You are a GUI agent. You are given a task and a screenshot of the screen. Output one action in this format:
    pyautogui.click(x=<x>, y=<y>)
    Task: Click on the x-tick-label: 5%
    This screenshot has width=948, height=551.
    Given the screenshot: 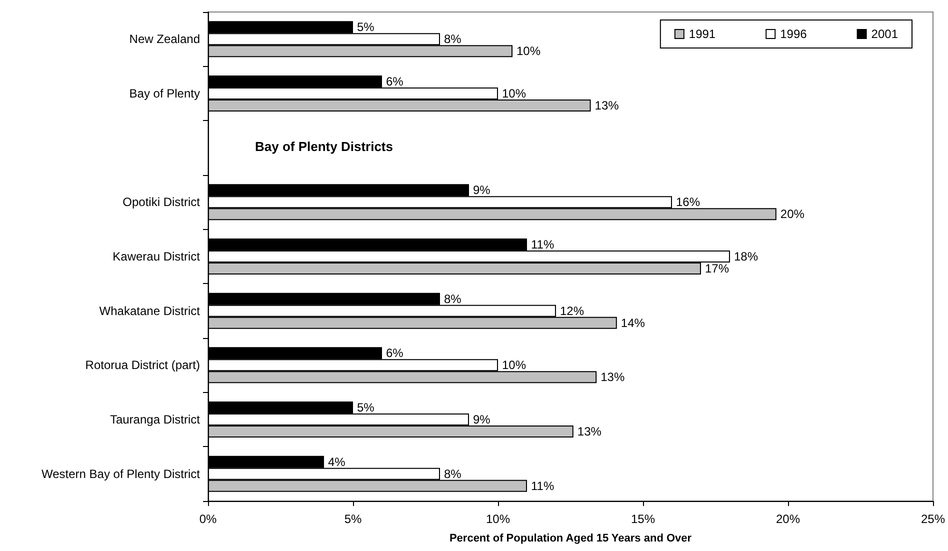 What is the action you would take?
    pyautogui.click(x=353, y=519)
    